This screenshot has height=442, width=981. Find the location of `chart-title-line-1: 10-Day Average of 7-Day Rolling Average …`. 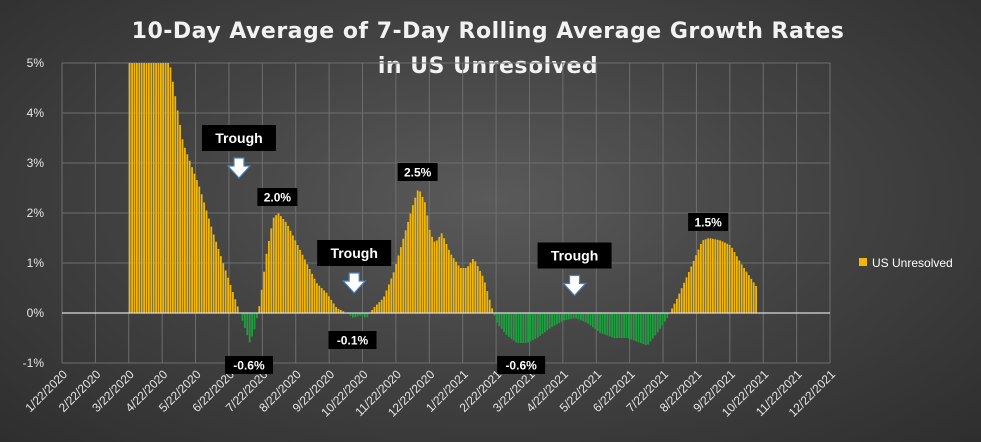

chart-title-line-1: 10-Day Average of 7-Day Rolling Average … is located at coordinates (488, 31).